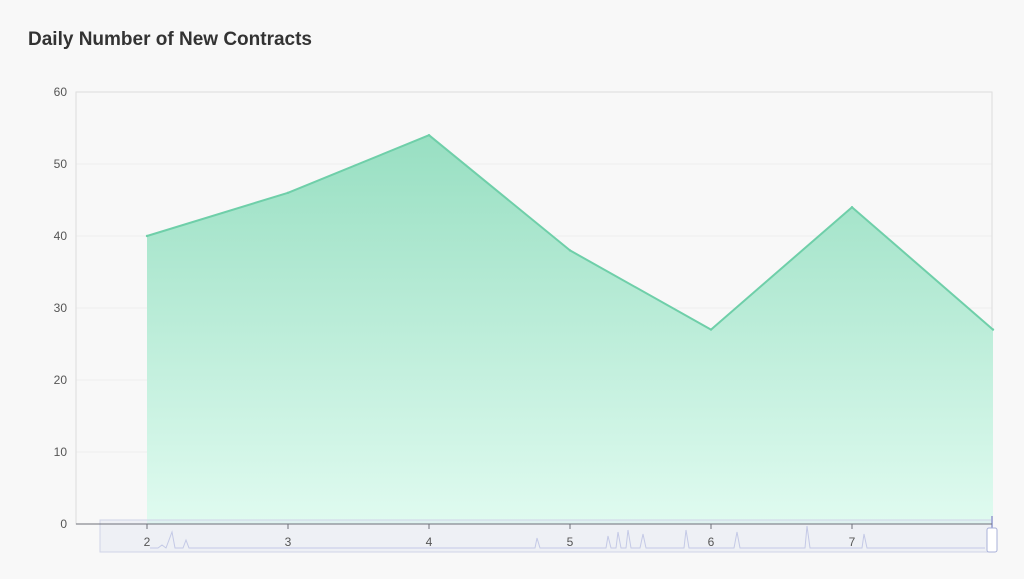 This screenshot has width=1024, height=579. Describe the element at coordinates (63, 524) in the screenshot. I see `y-tick-label: 0` at that location.